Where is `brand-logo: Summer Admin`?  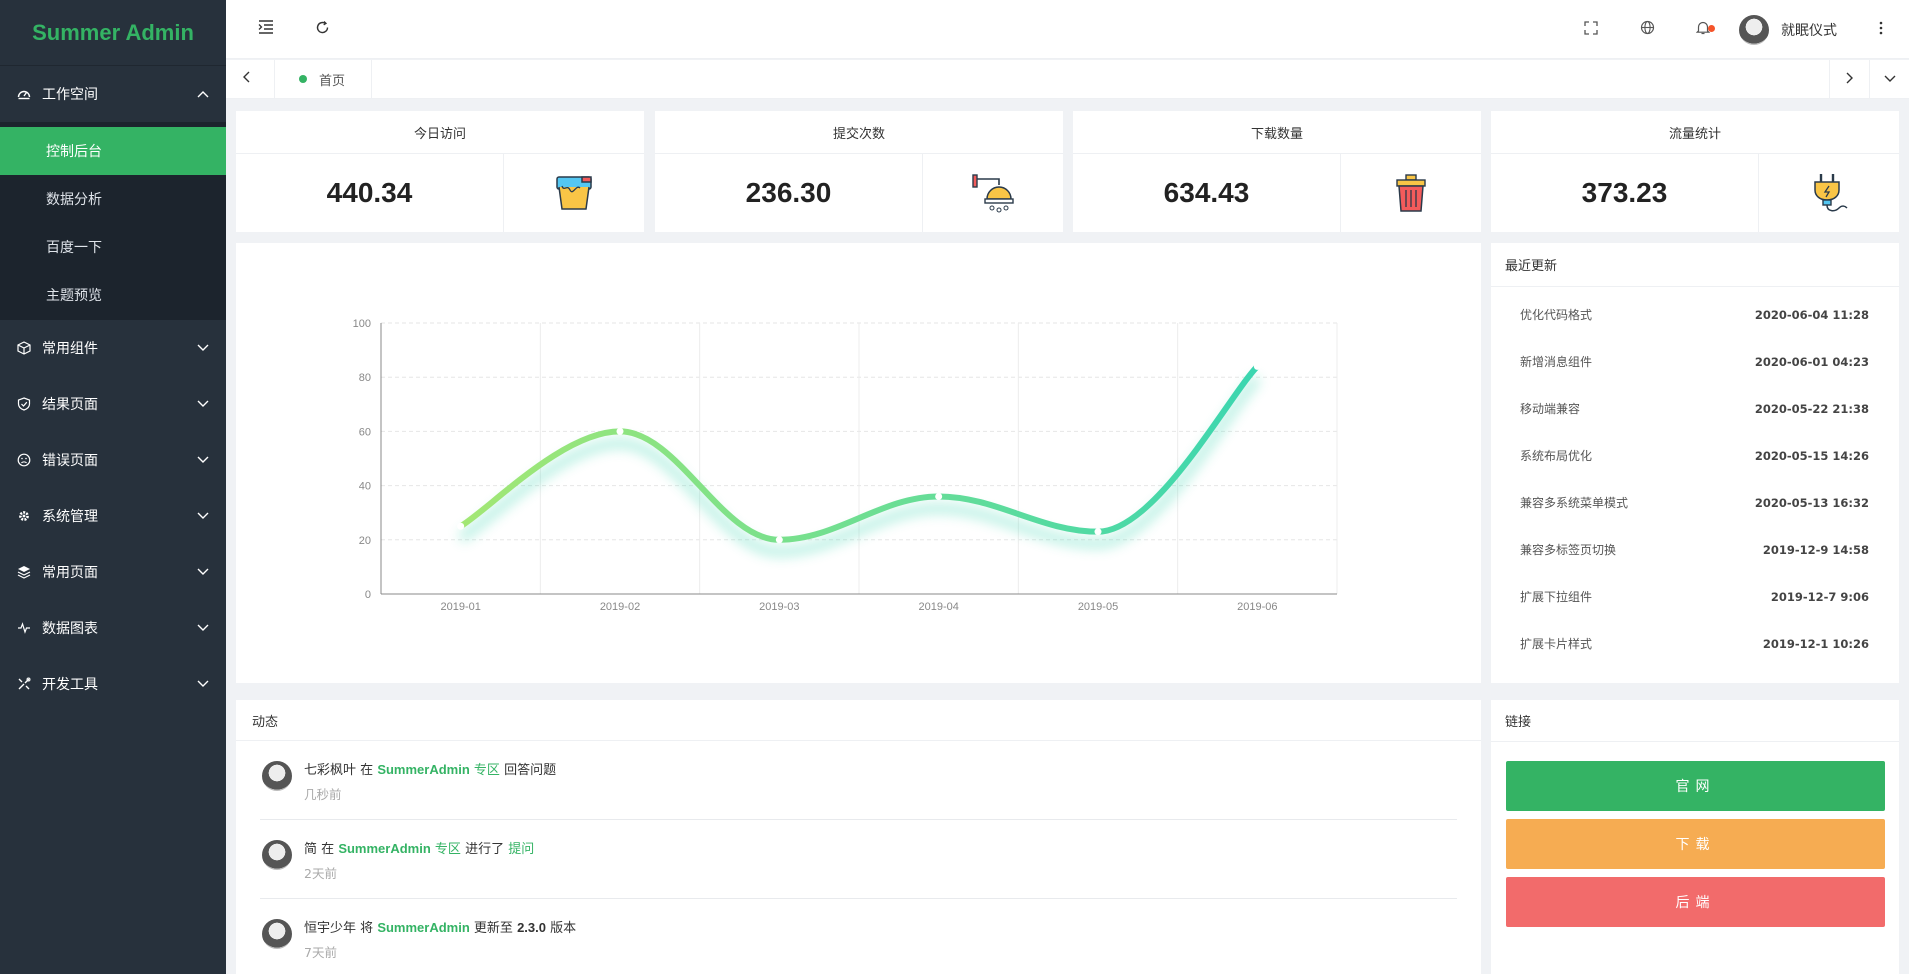 brand-logo: Summer Admin is located at coordinates (113, 33).